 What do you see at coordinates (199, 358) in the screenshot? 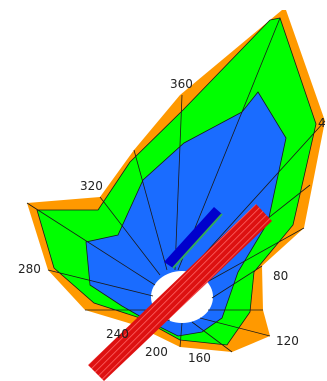
I see `label-160: 160` at bounding box center [199, 358].